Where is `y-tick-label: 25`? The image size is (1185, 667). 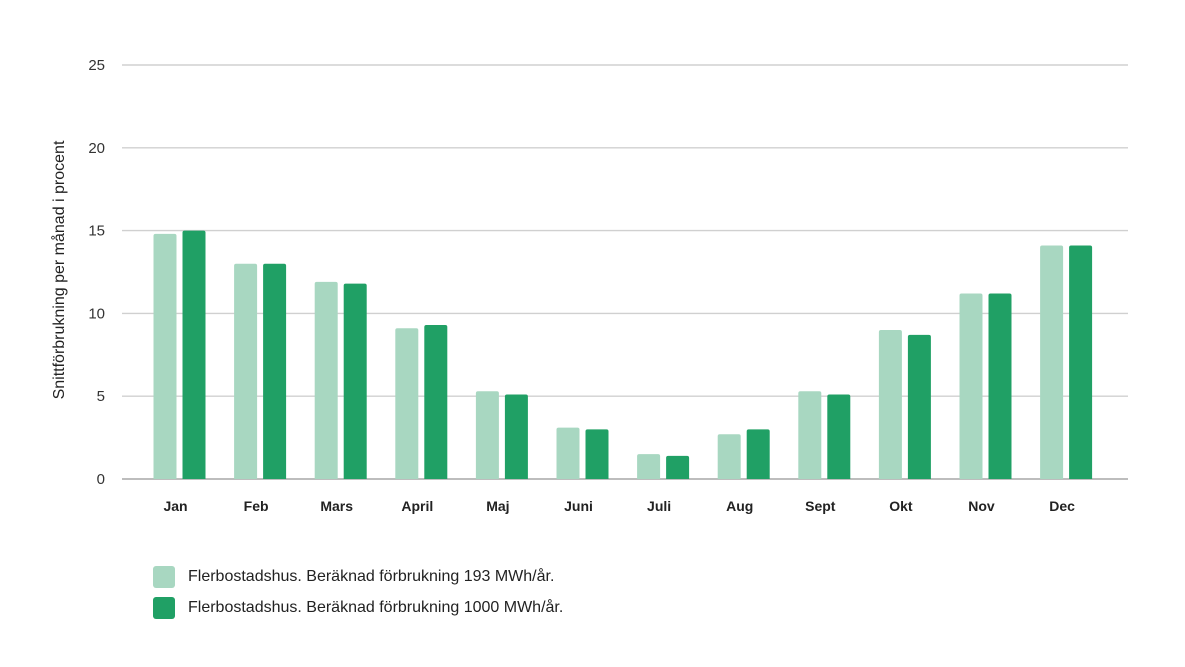
y-tick-label: 25 is located at coordinates (96, 65).